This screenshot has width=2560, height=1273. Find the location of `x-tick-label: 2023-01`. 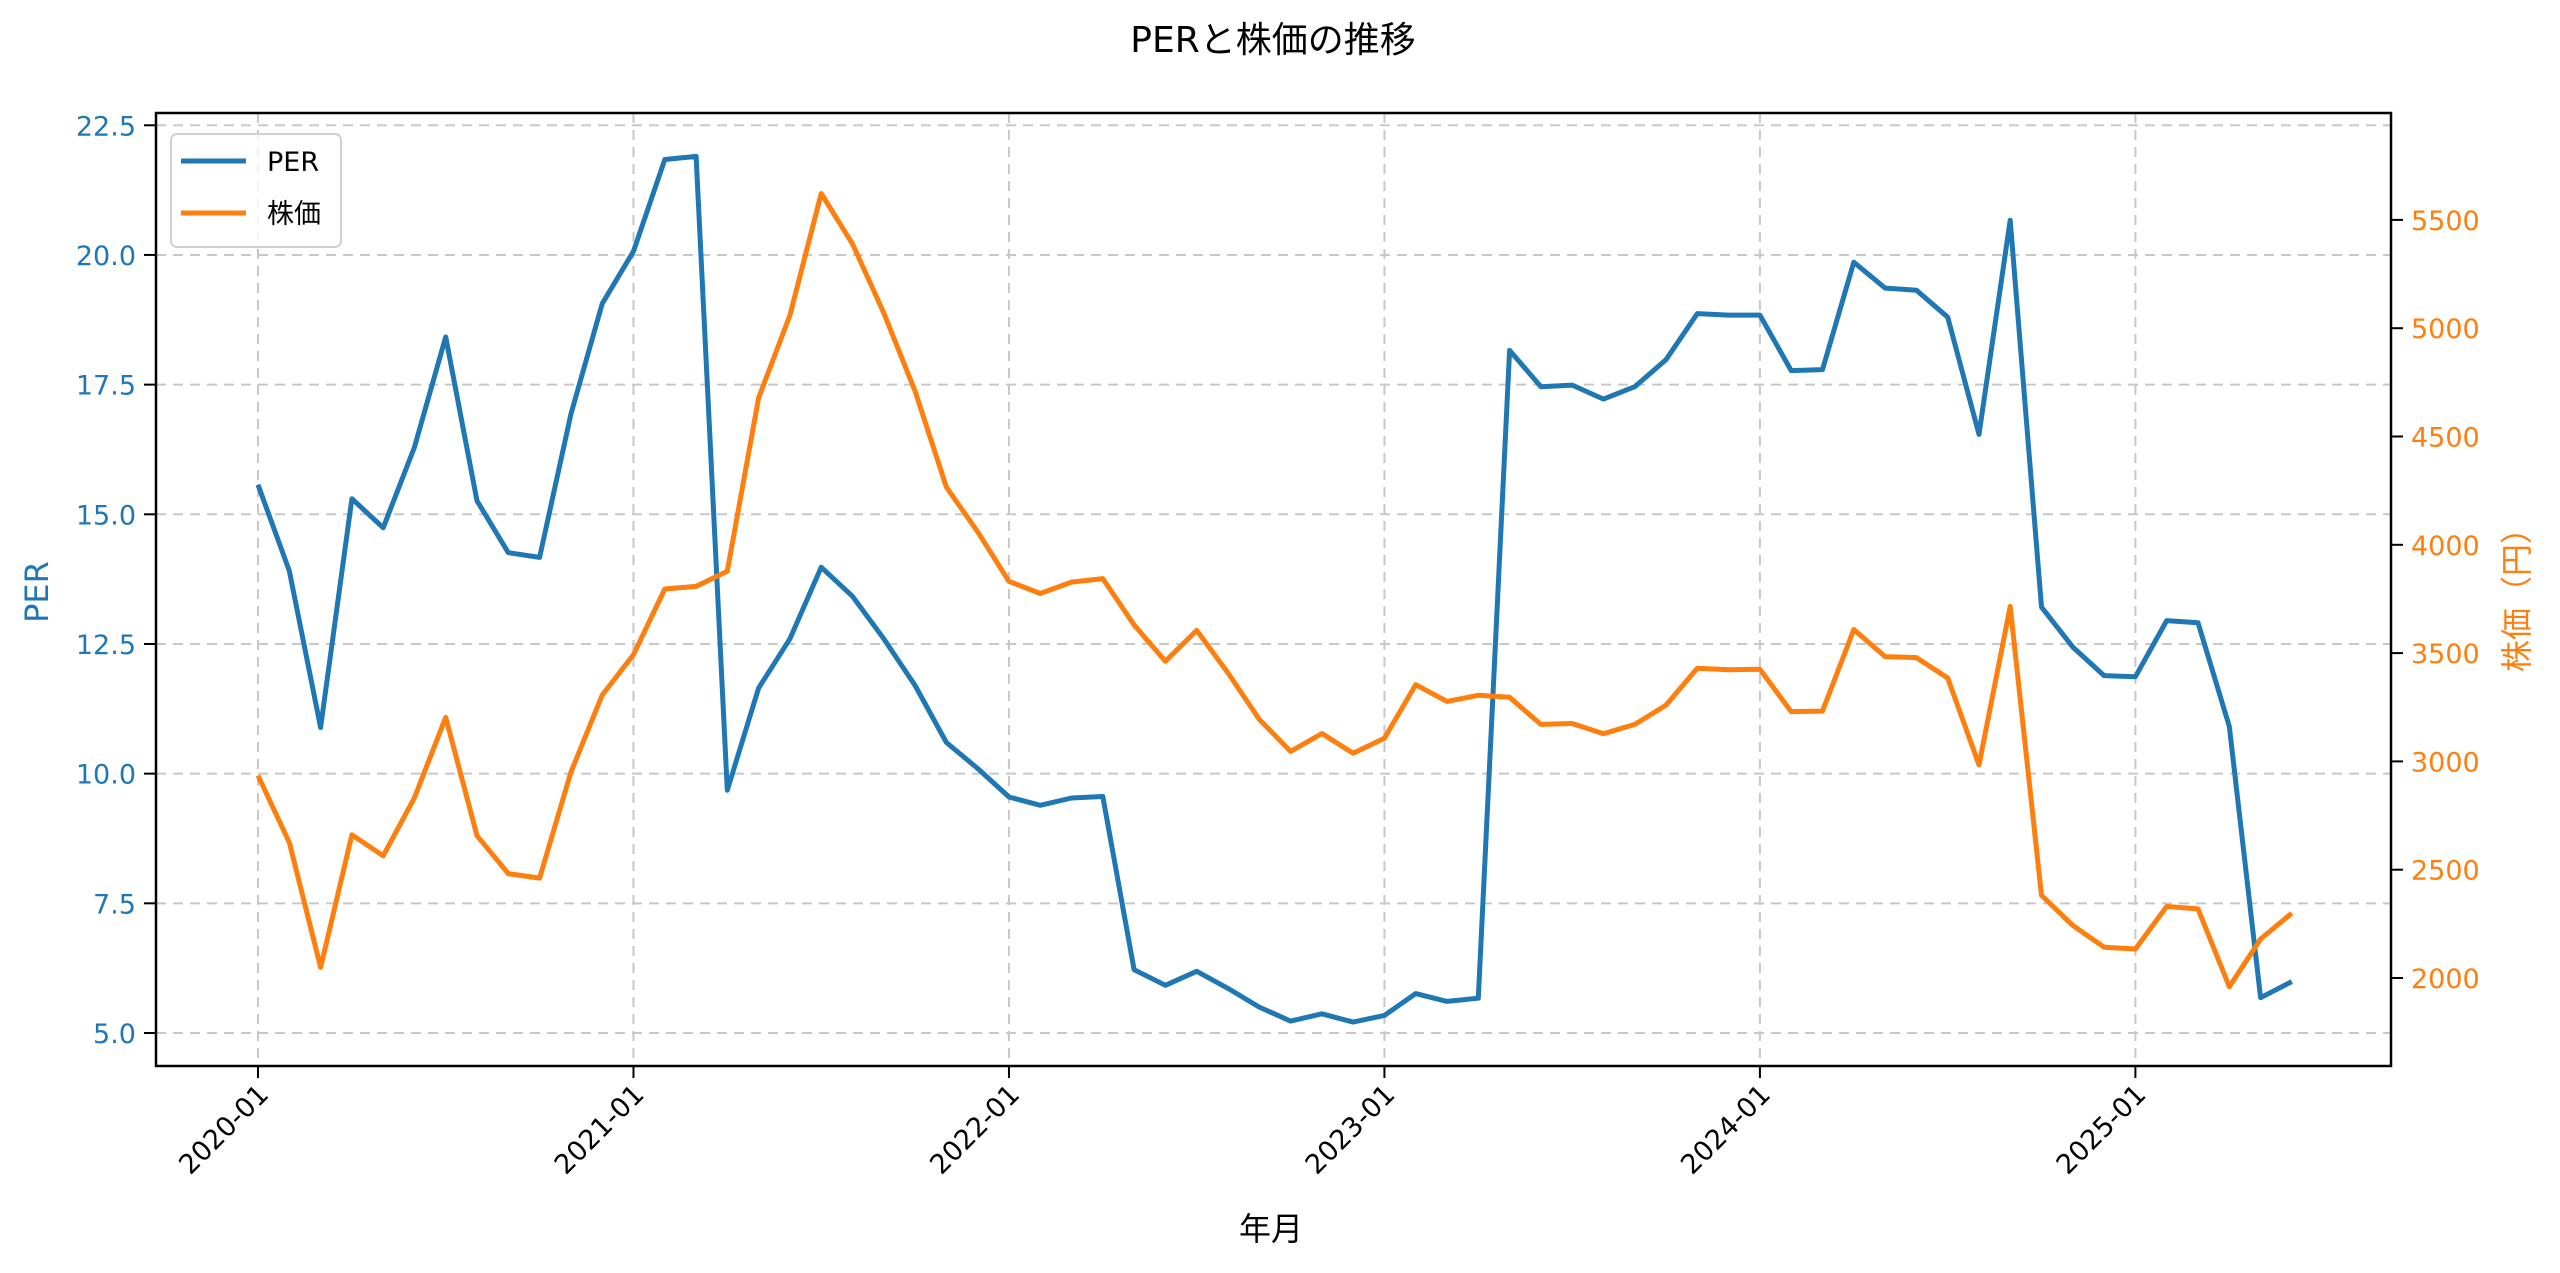

x-tick-label: 2023-01 is located at coordinates (1351, 1130).